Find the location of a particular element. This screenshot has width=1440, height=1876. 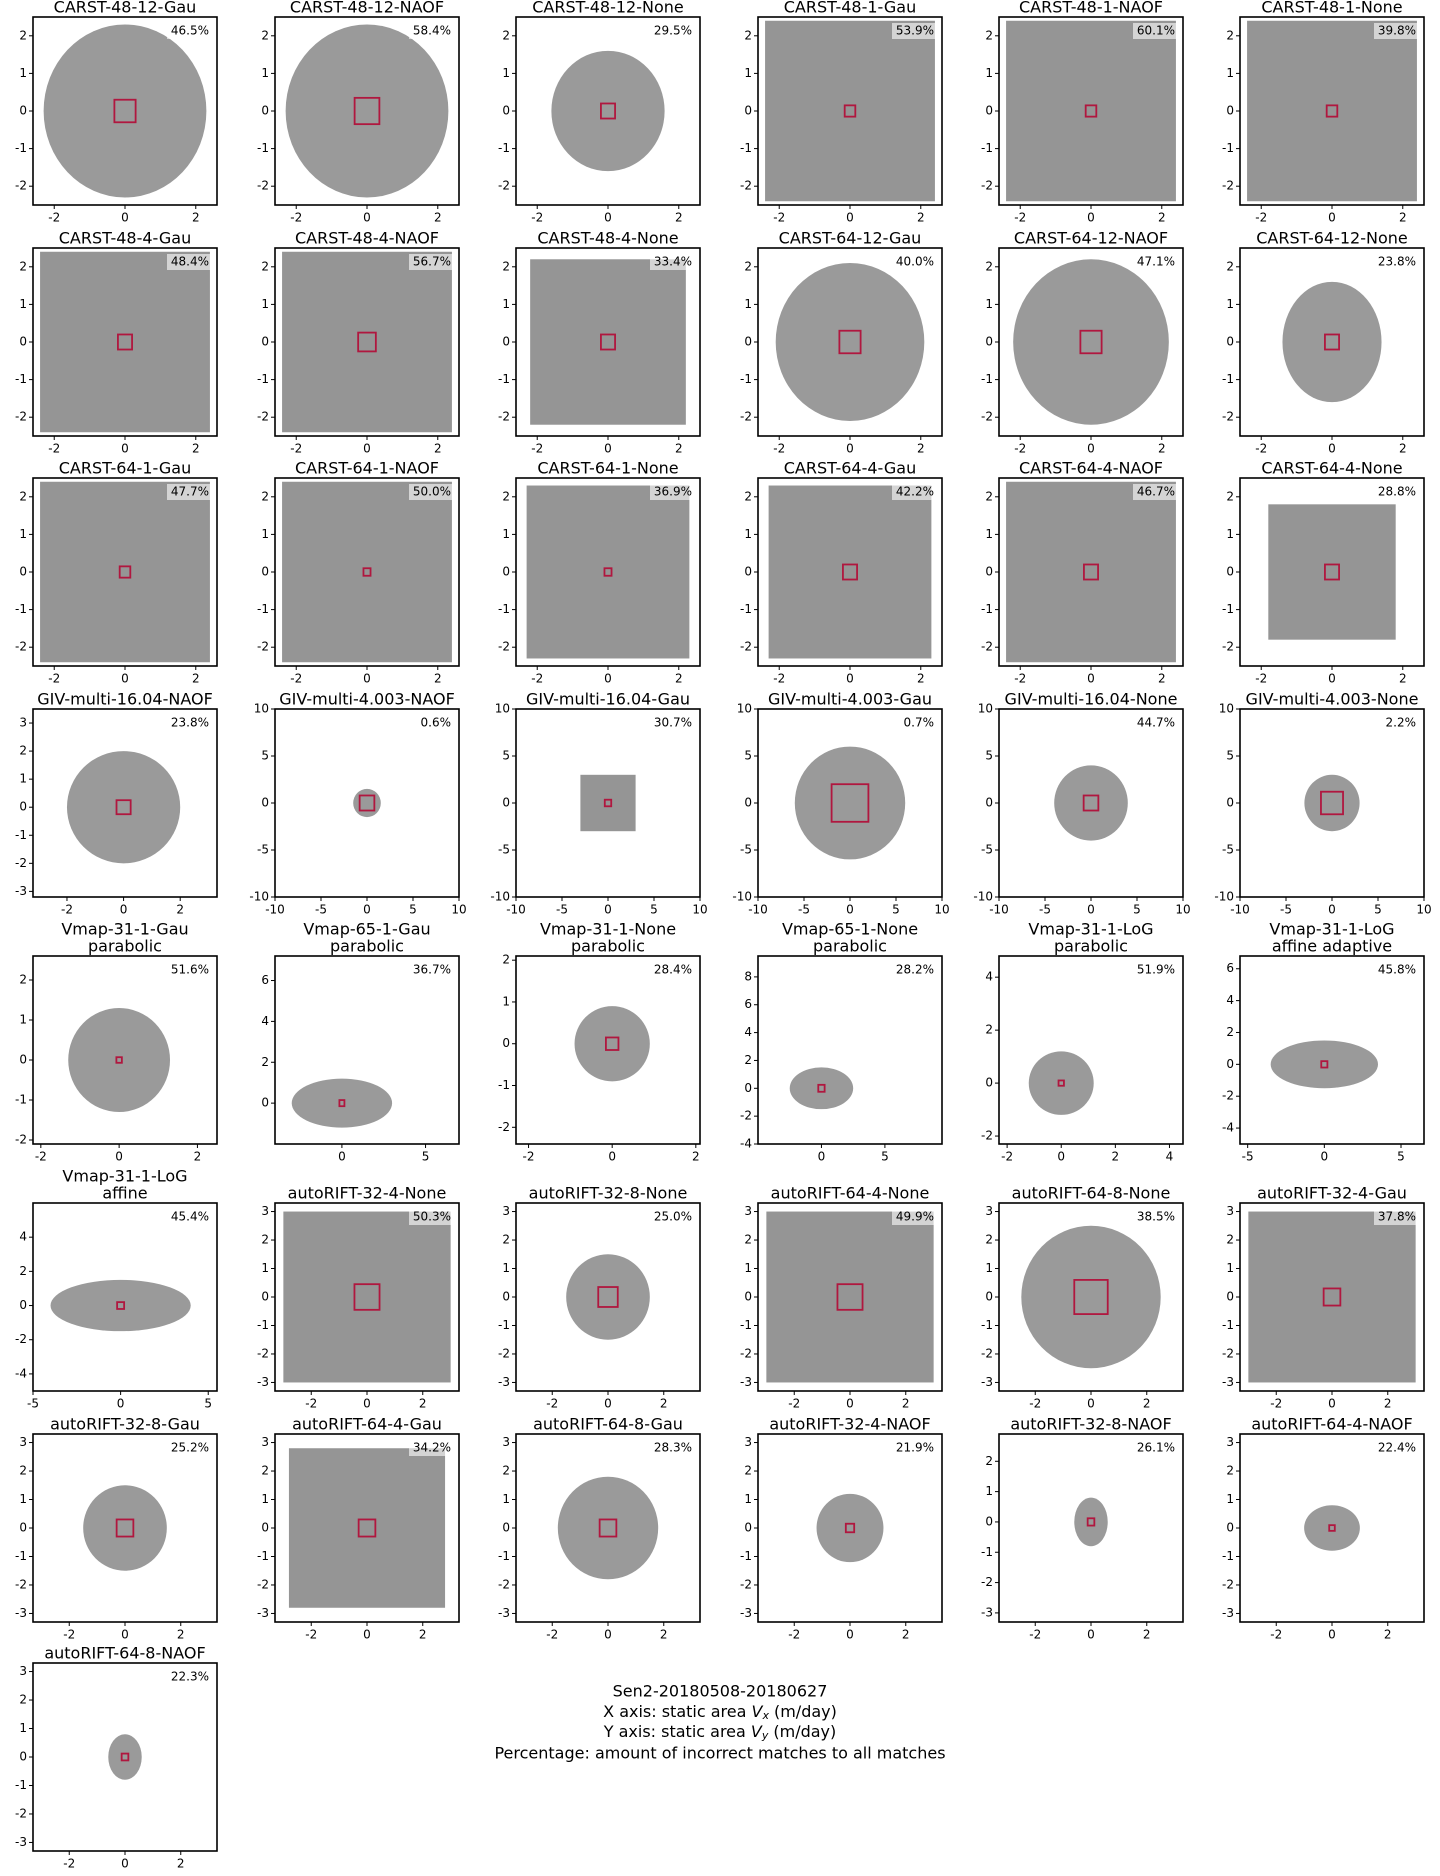

panel-title: GIV-multi-4.003-Gau is located at coordinates (850, 699).